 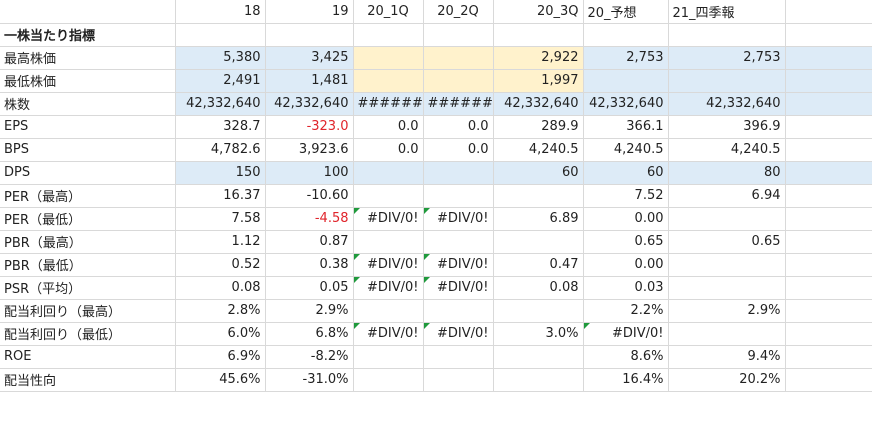 What do you see at coordinates (88, 35) in the screenshot?
I see `row-label: 一株当たり指標` at bounding box center [88, 35].